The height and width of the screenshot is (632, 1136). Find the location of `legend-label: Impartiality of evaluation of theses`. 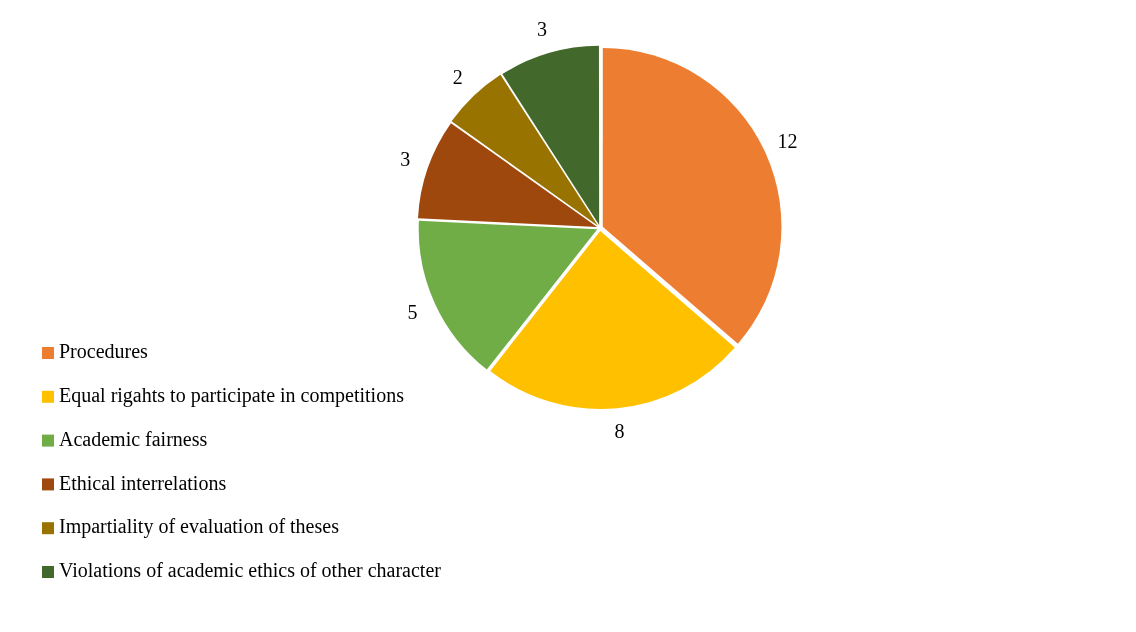

legend-label: Impartiality of evaluation of theses is located at coordinates (199, 527).